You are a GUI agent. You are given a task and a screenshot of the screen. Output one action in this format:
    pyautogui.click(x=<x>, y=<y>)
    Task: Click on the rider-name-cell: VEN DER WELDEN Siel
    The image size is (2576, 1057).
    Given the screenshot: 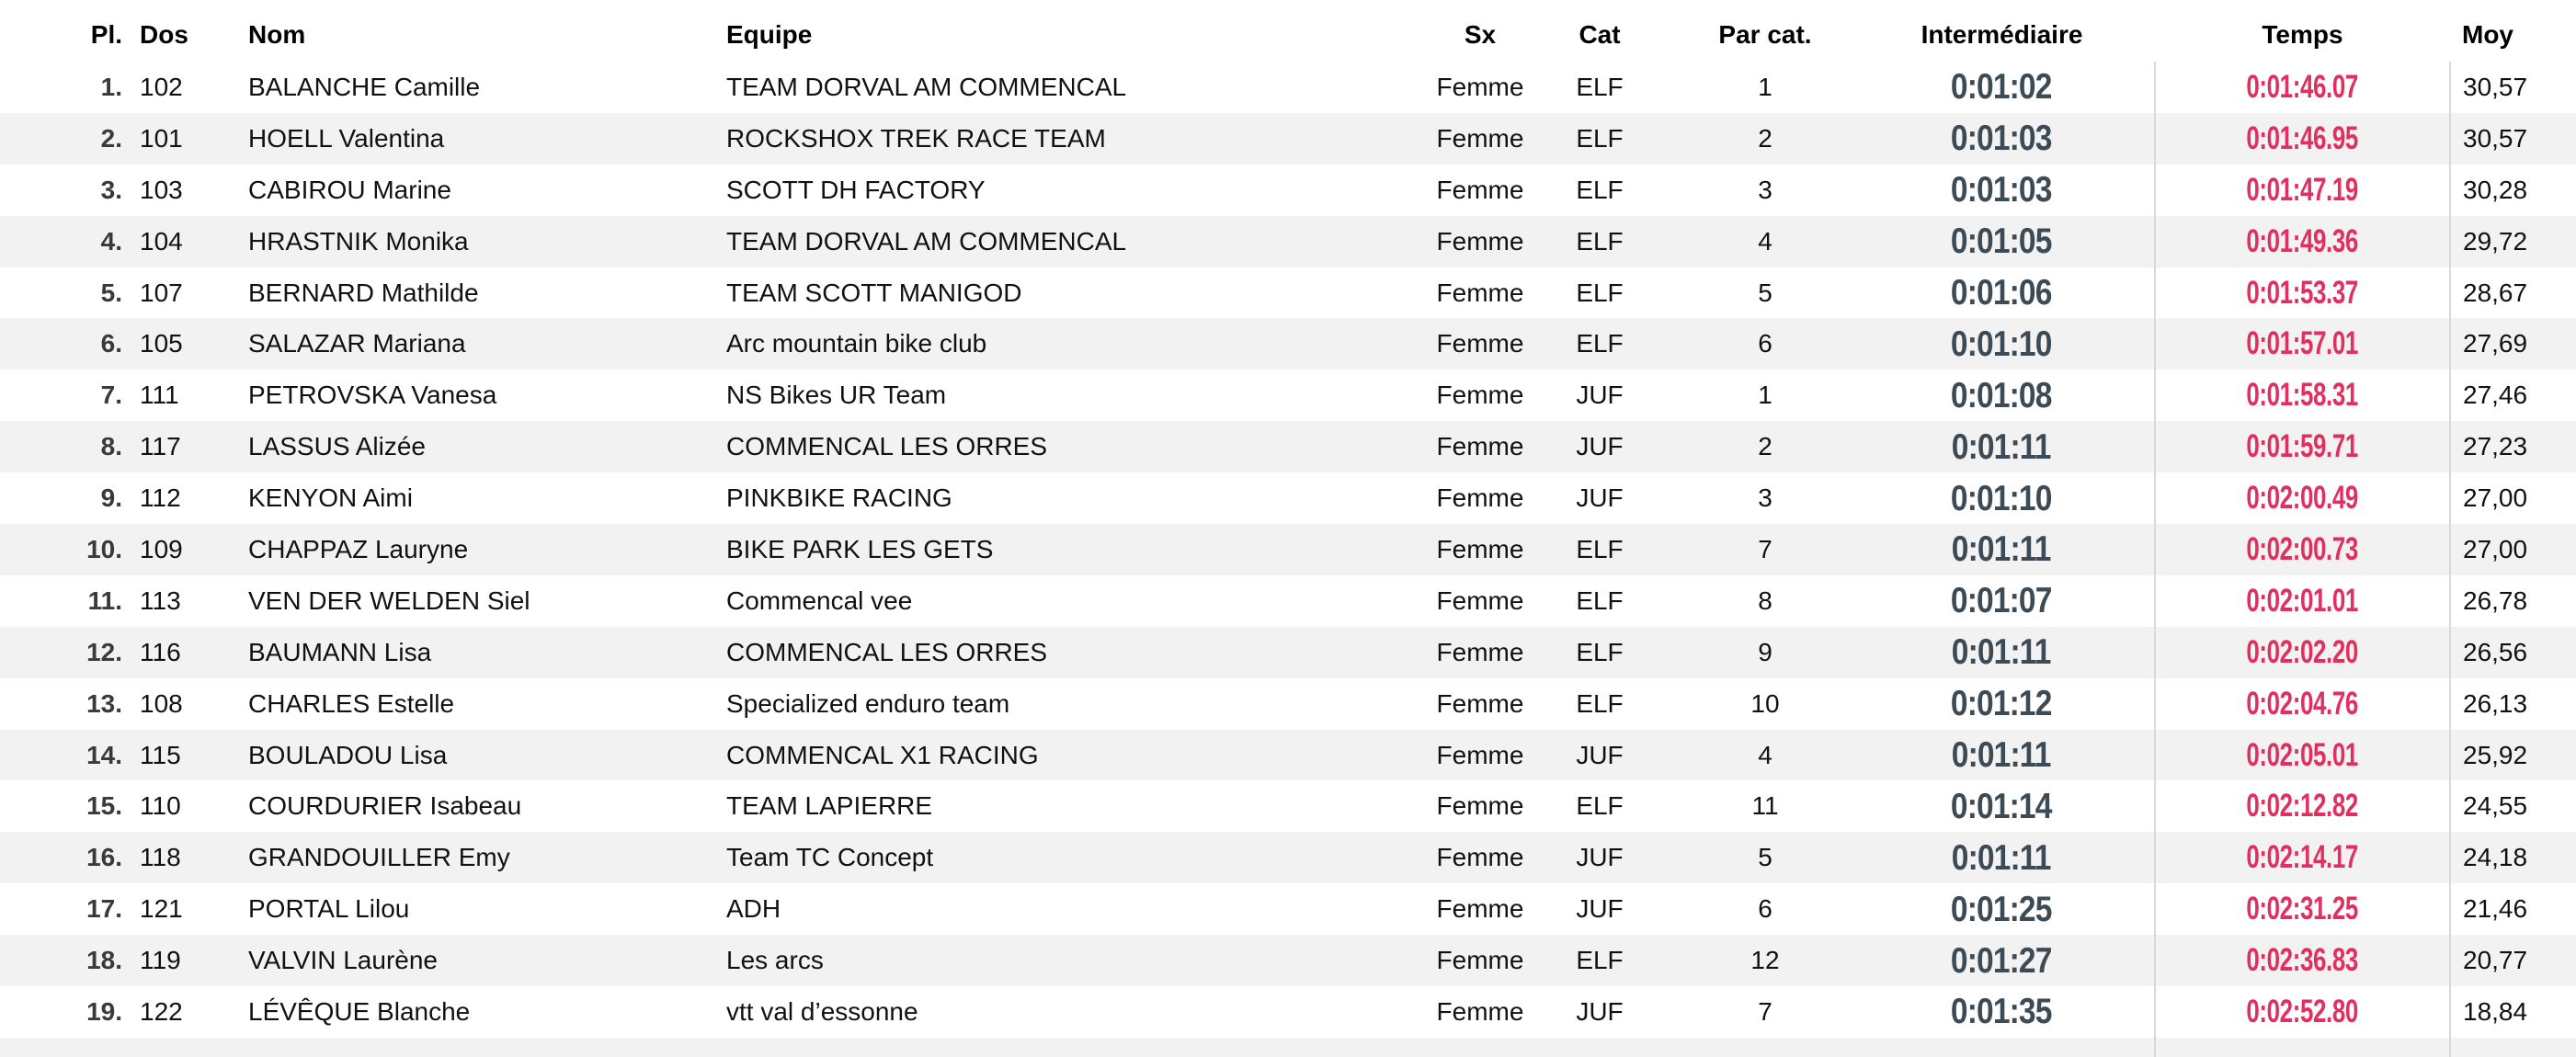 What is the action you would take?
    pyautogui.click(x=389, y=600)
    